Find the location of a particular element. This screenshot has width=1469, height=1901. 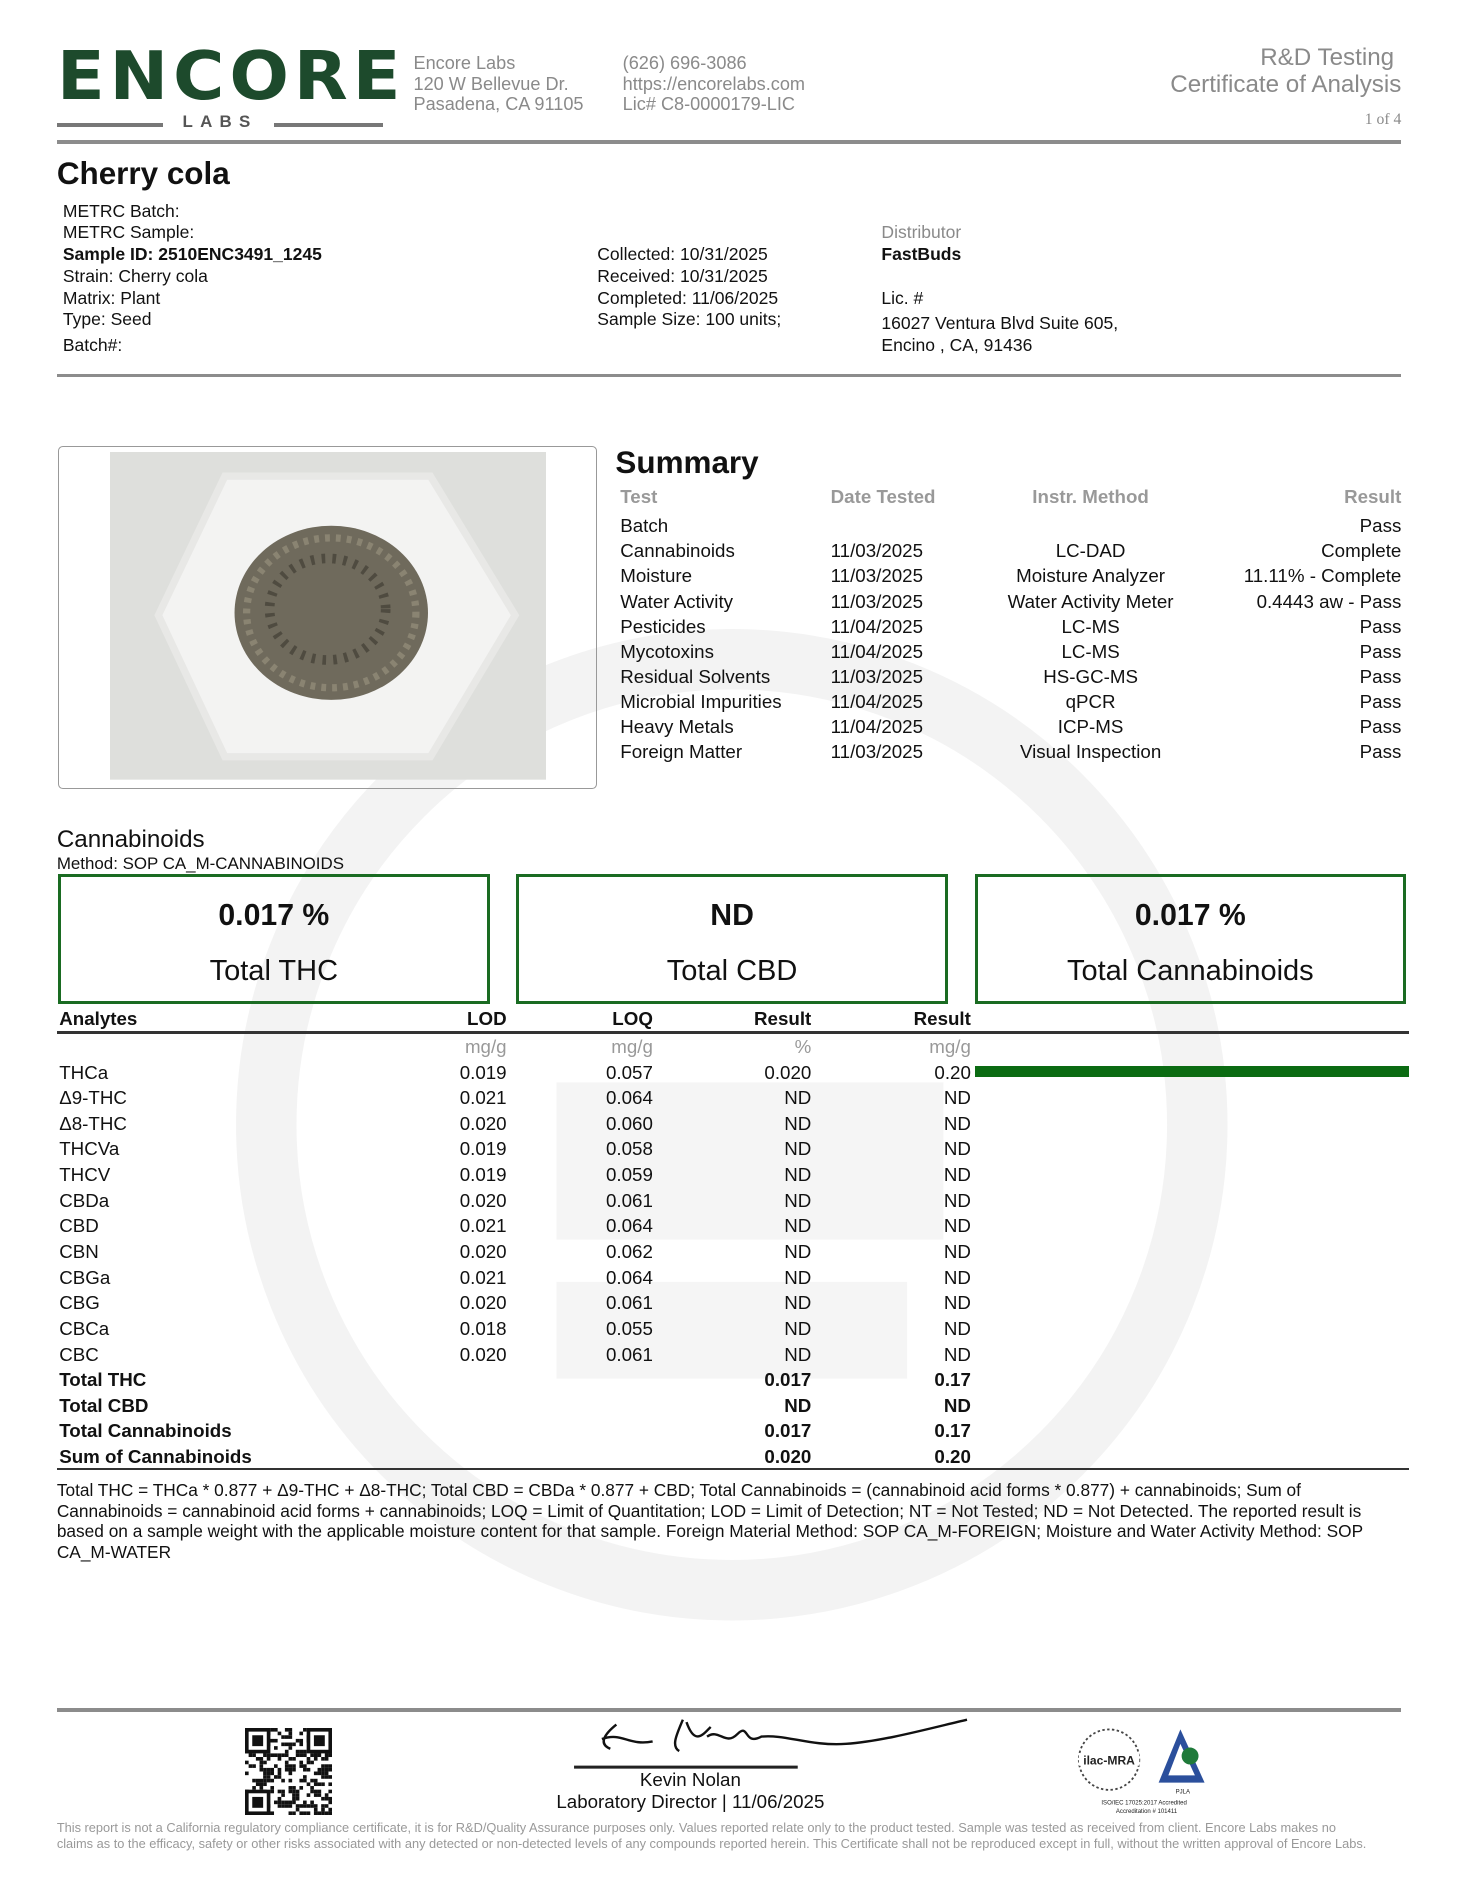

total-cbd-box: ND Total CBD is located at coordinates (732, 939).